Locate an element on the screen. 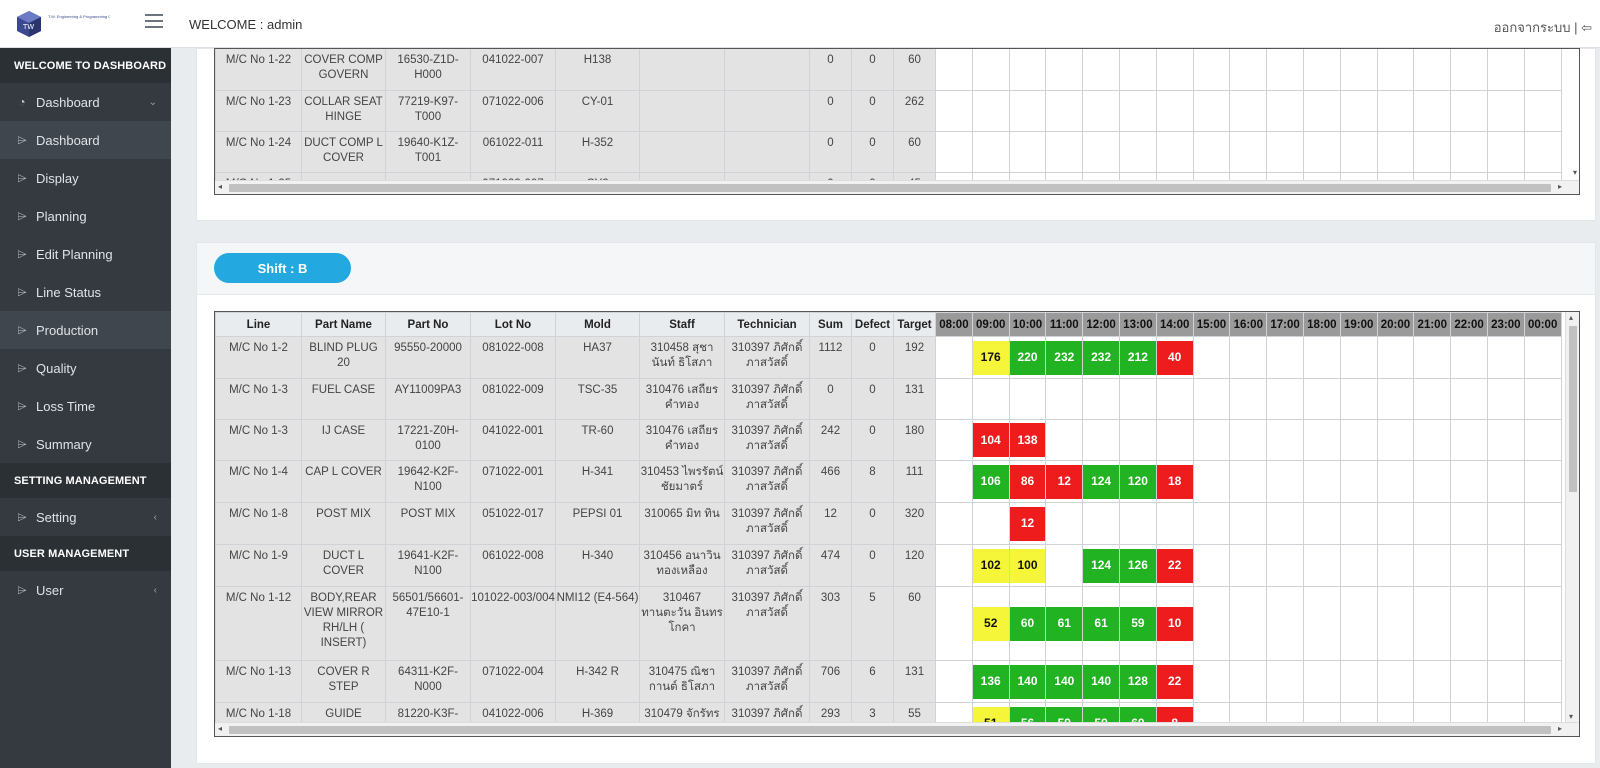  cell-part-name: IJ CASE is located at coordinates (343, 440).